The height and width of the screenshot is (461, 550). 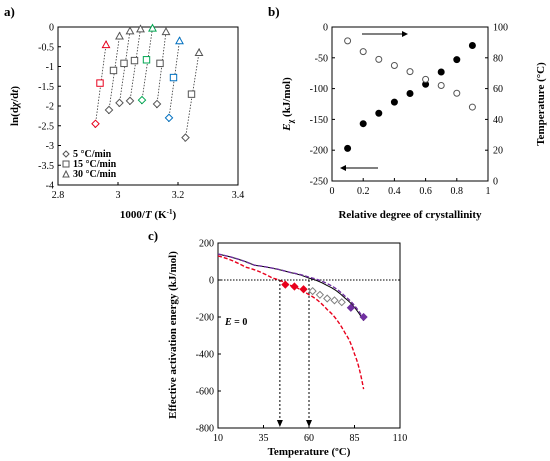 What do you see at coordinates (9, 11) in the screenshot?
I see `panel-label-a: a)` at bounding box center [9, 11].